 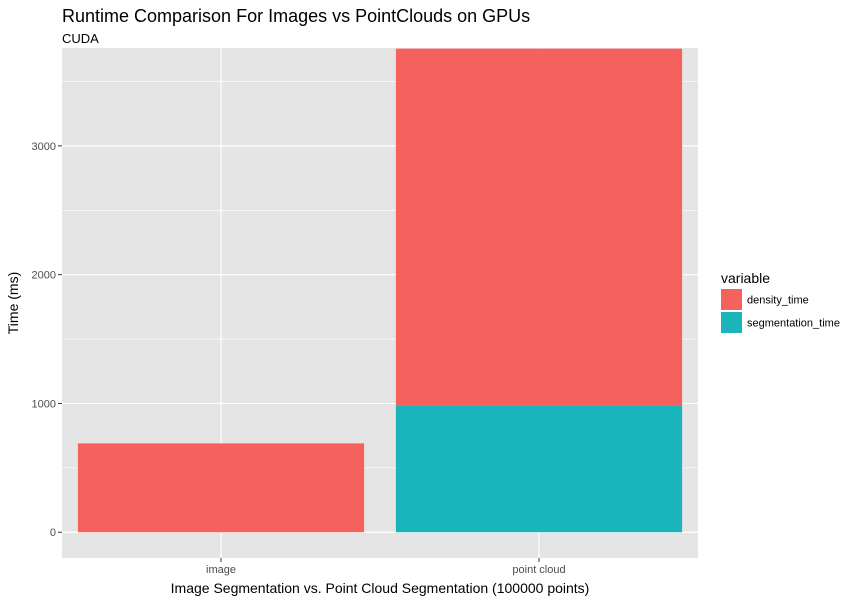 I want to click on y-tick-label: 1000, so click(x=44, y=404).